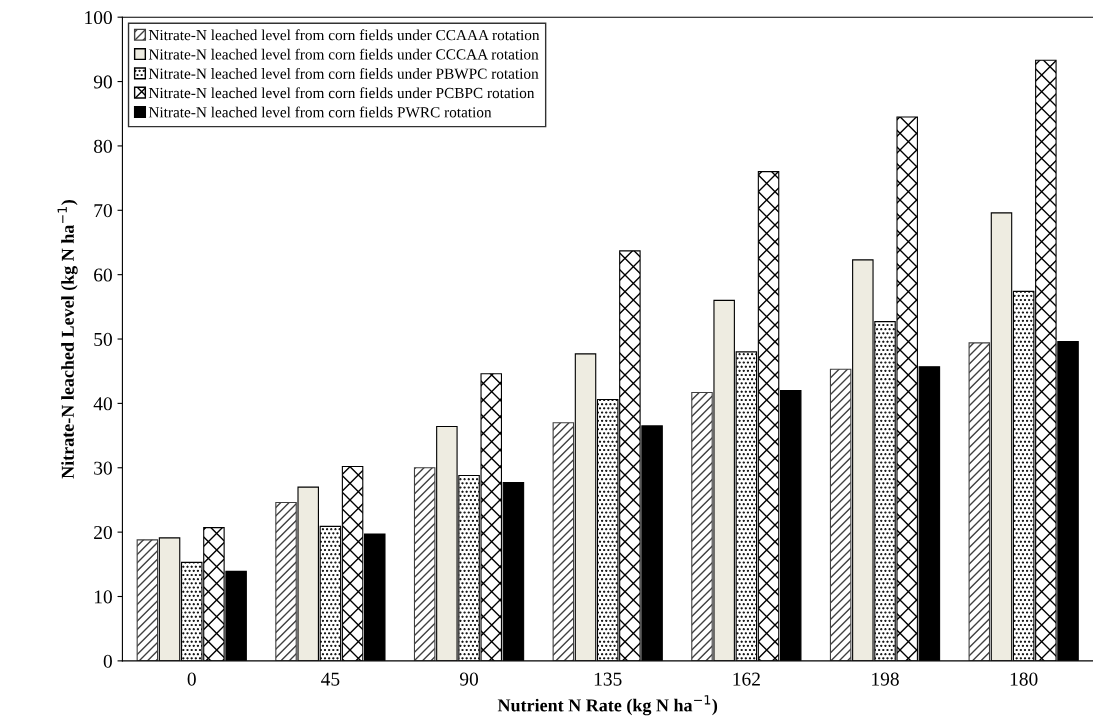  I want to click on y-tick-label: 20, so click(103, 532).